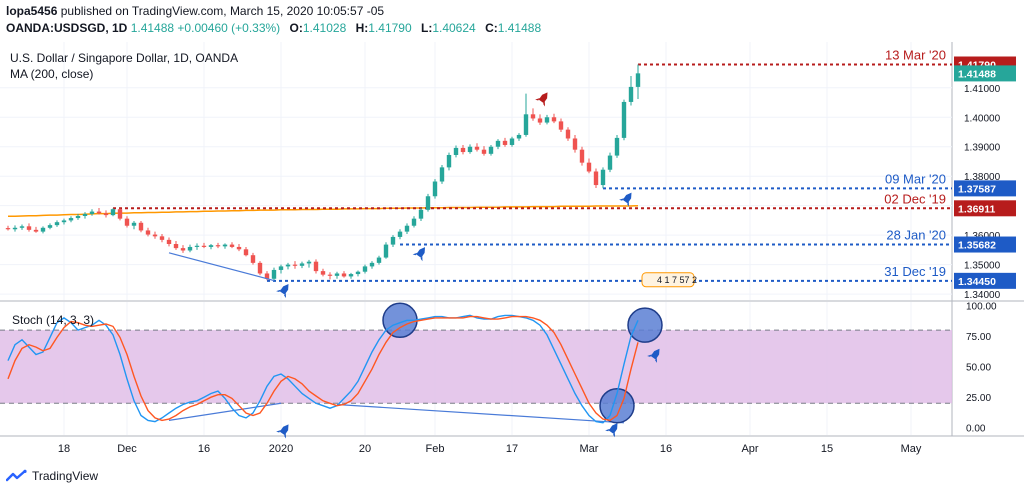 Image resolution: width=1024 pixels, height=491 pixels. What do you see at coordinates (982, 266) in the screenshot?
I see `price-tick-label: 1.35000` at bounding box center [982, 266].